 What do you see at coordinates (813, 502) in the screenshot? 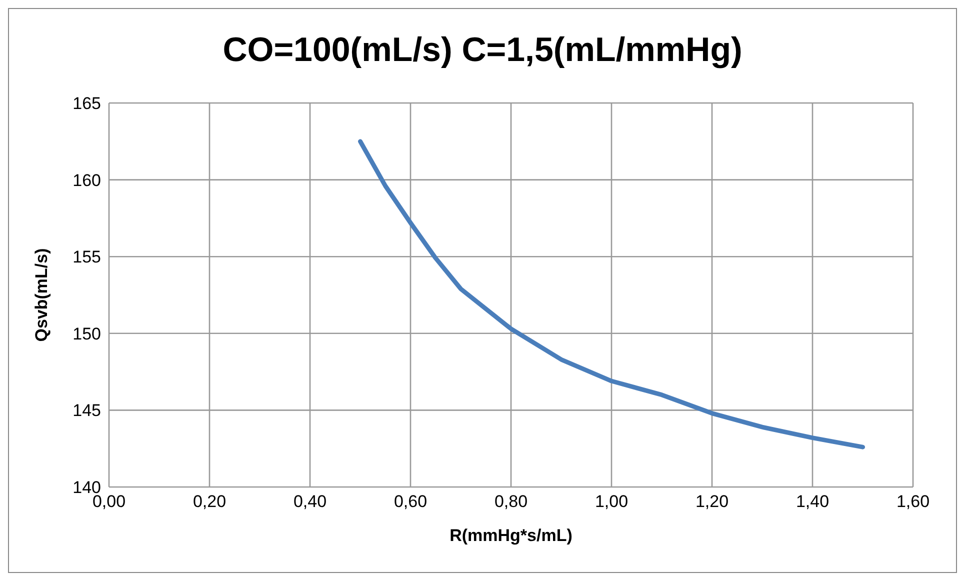
I see `x-tick-label: 1,40` at bounding box center [813, 502].